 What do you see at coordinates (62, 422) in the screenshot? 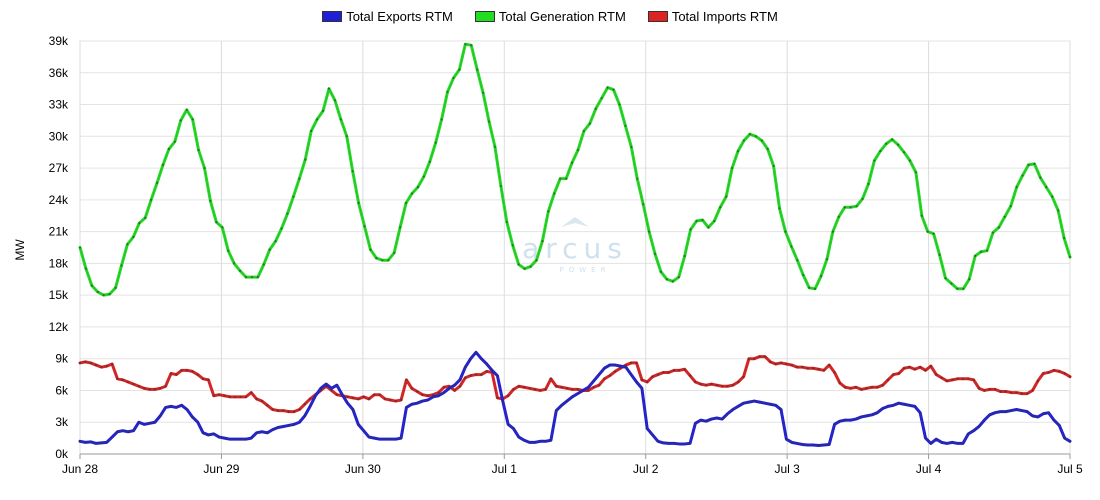
I see `y-tick-label: 3k` at bounding box center [62, 422].